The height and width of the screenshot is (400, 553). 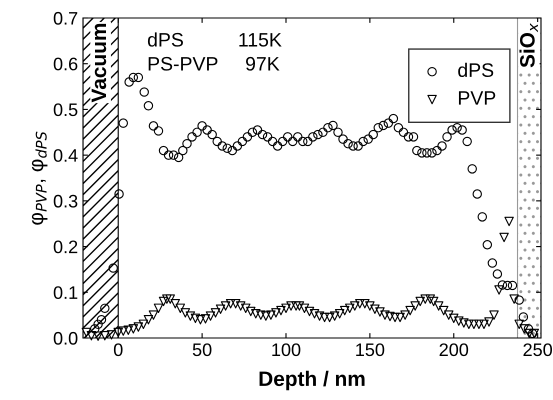 I want to click on y-tick-label: 0.3, so click(x=66, y=201).